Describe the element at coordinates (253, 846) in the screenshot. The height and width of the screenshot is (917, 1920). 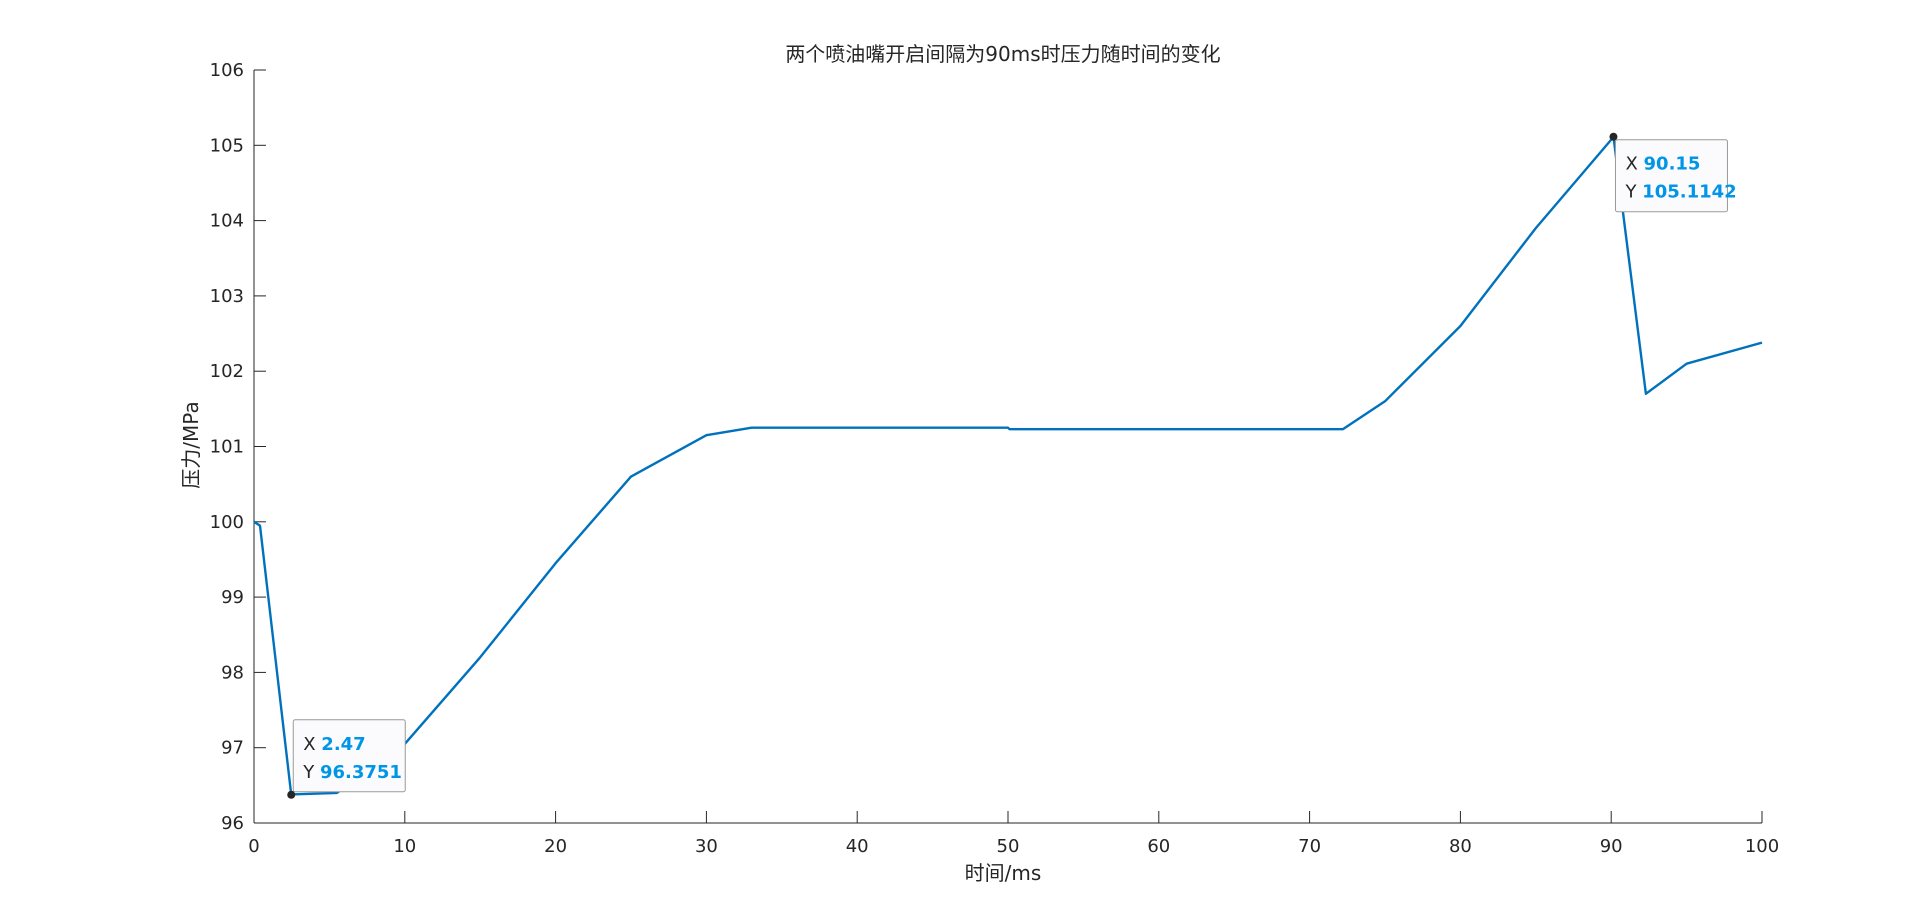
I see `x-tick-label: 0` at that location.